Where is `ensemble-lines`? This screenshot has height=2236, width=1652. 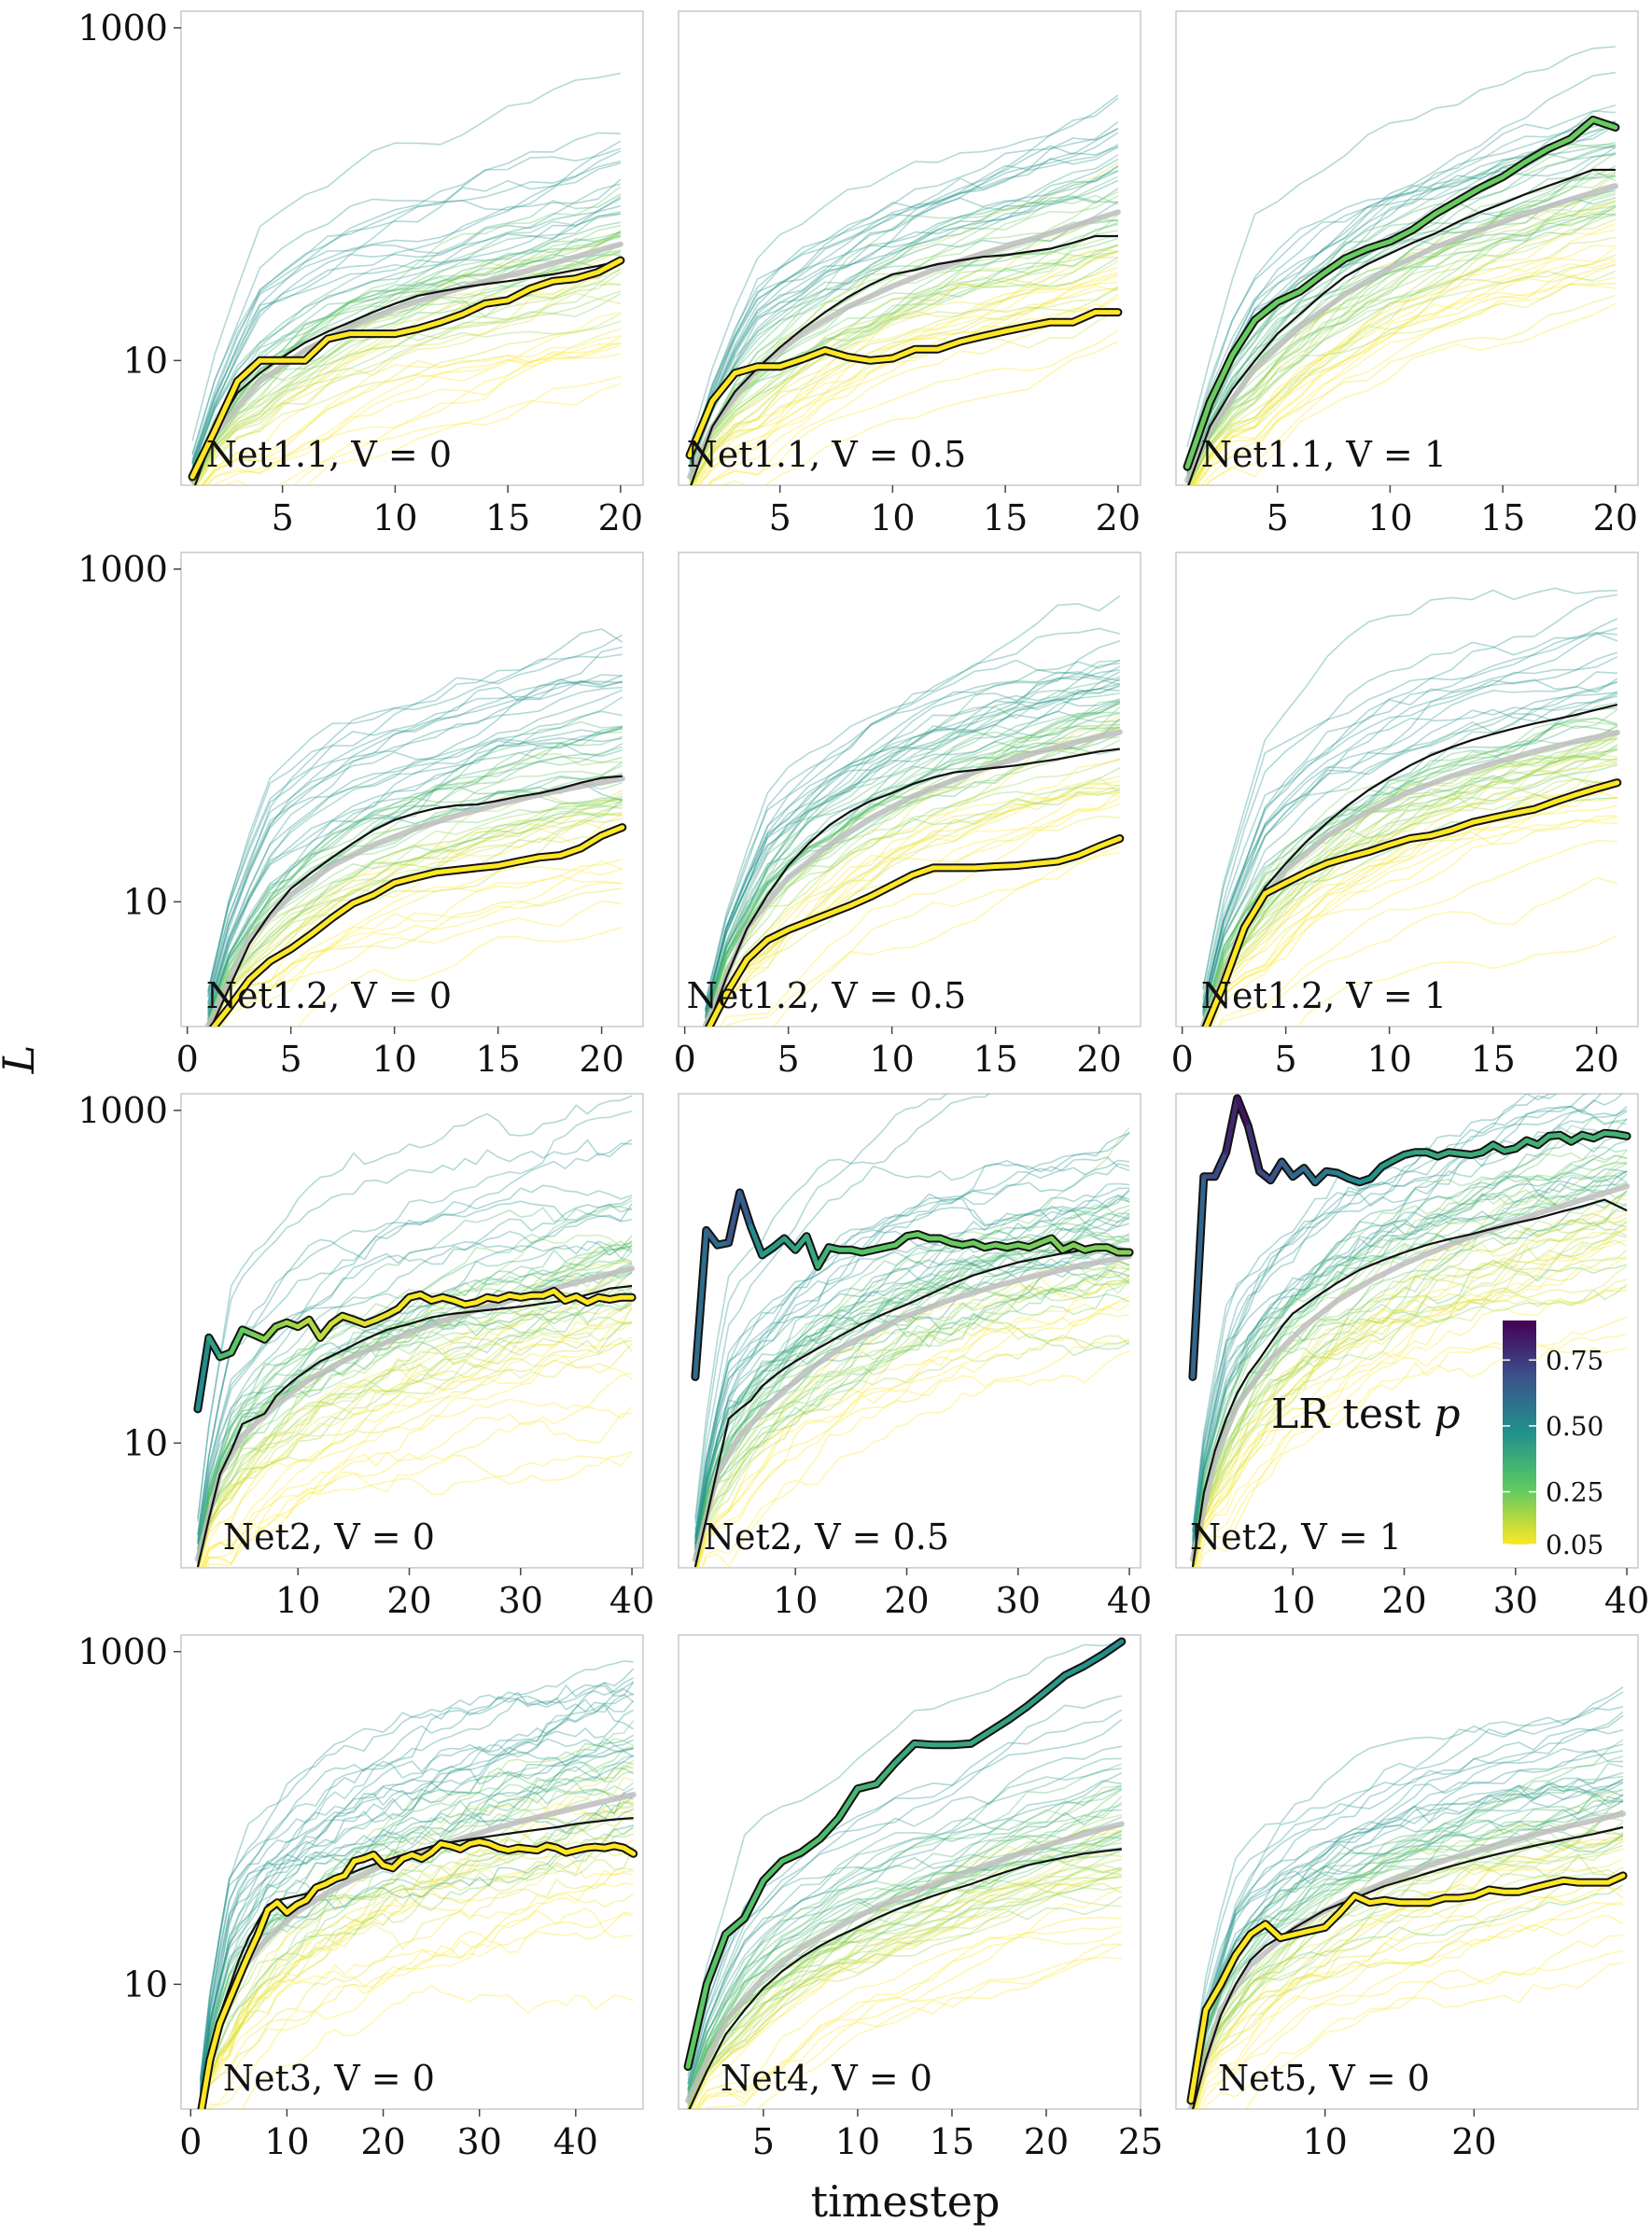 ensemble-lines is located at coordinates (913, 810).